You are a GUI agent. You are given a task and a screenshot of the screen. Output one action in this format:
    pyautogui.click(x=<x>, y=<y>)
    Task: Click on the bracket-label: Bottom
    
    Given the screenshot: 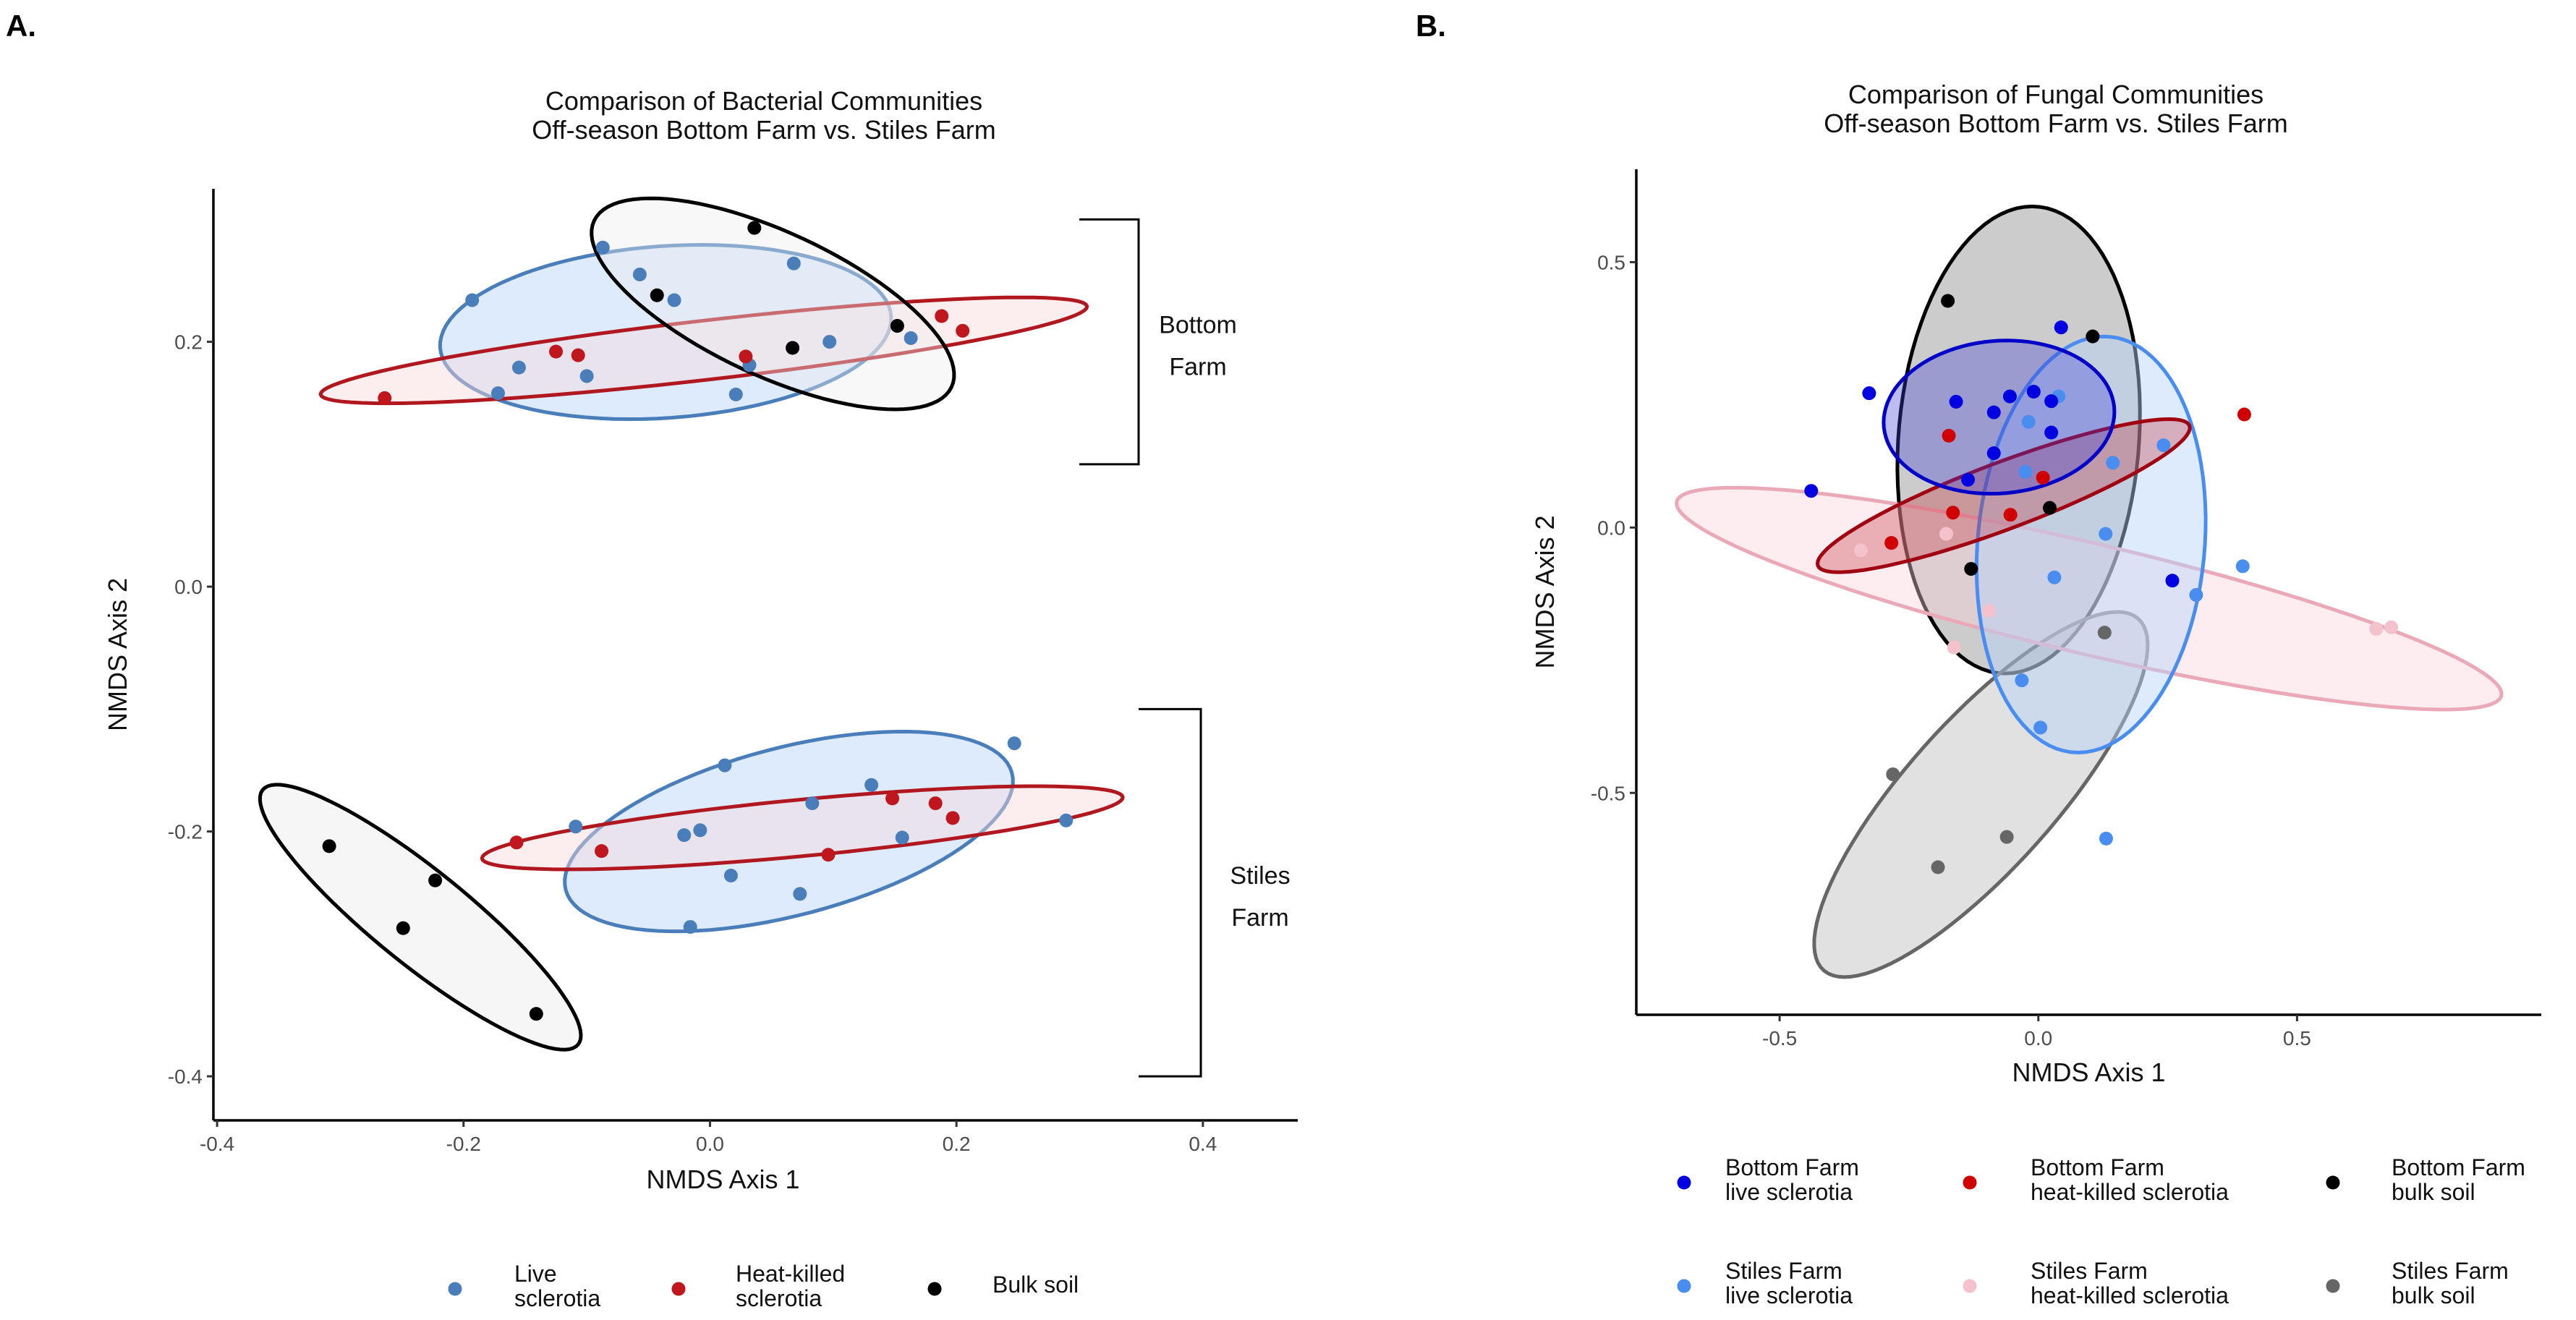 What is the action you would take?
    pyautogui.click(x=1198, y=325)
    